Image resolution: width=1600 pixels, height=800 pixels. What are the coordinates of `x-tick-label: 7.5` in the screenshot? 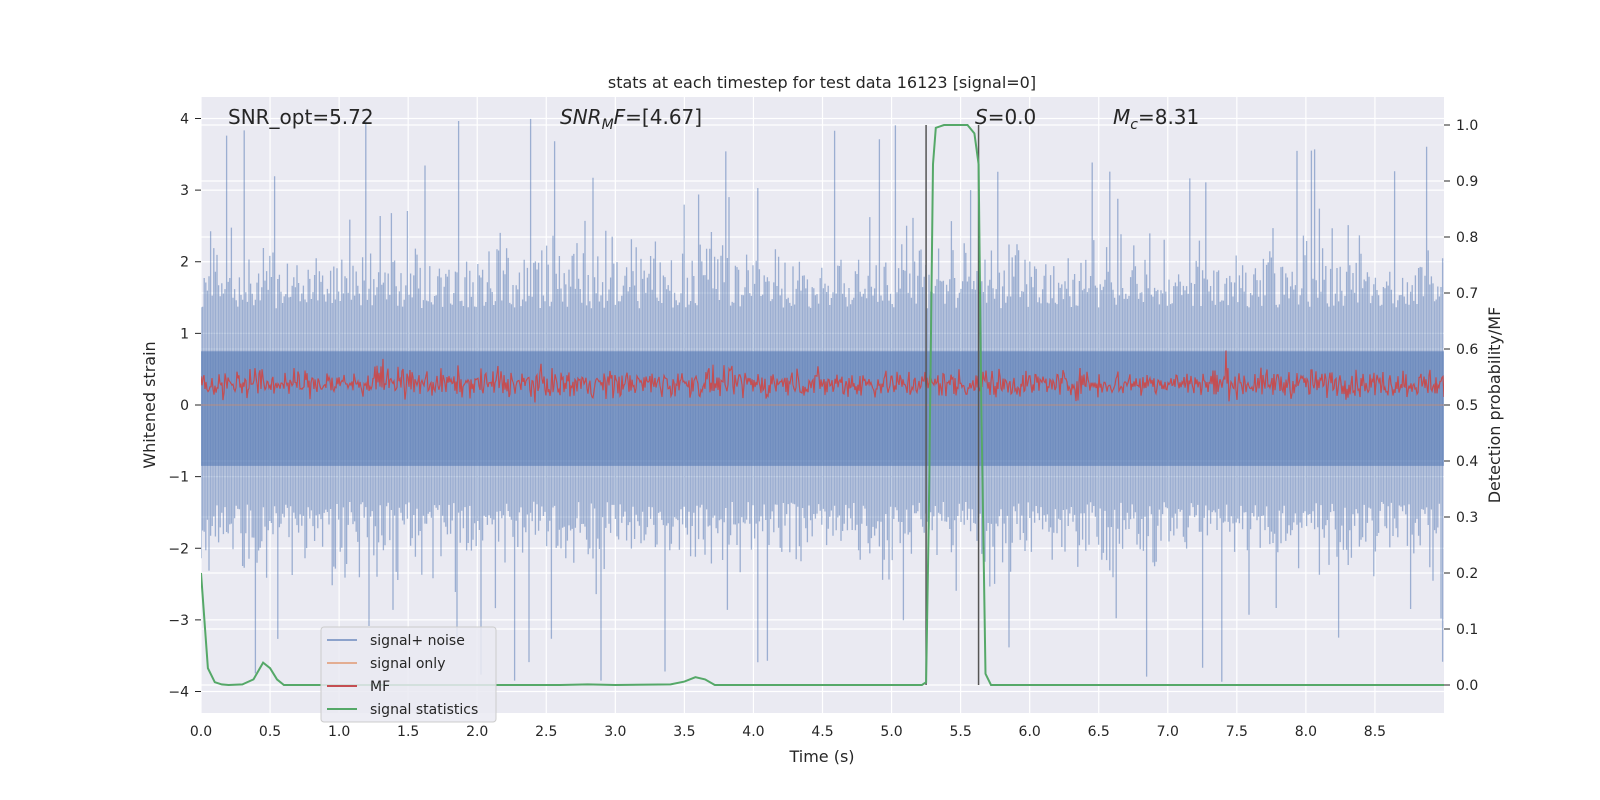 It's located at (1237, 732).